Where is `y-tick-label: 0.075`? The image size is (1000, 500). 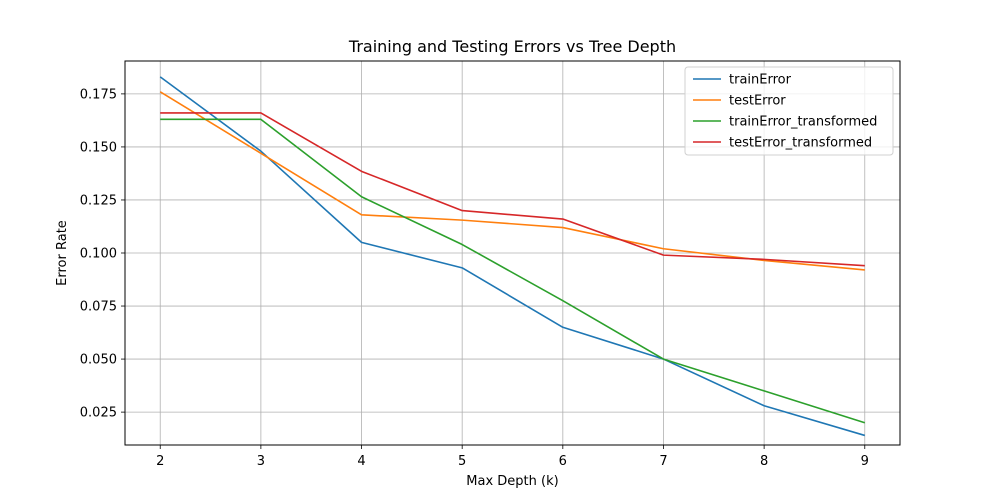 y-tick-label: 0.075 is located at coordinates (98, 307).